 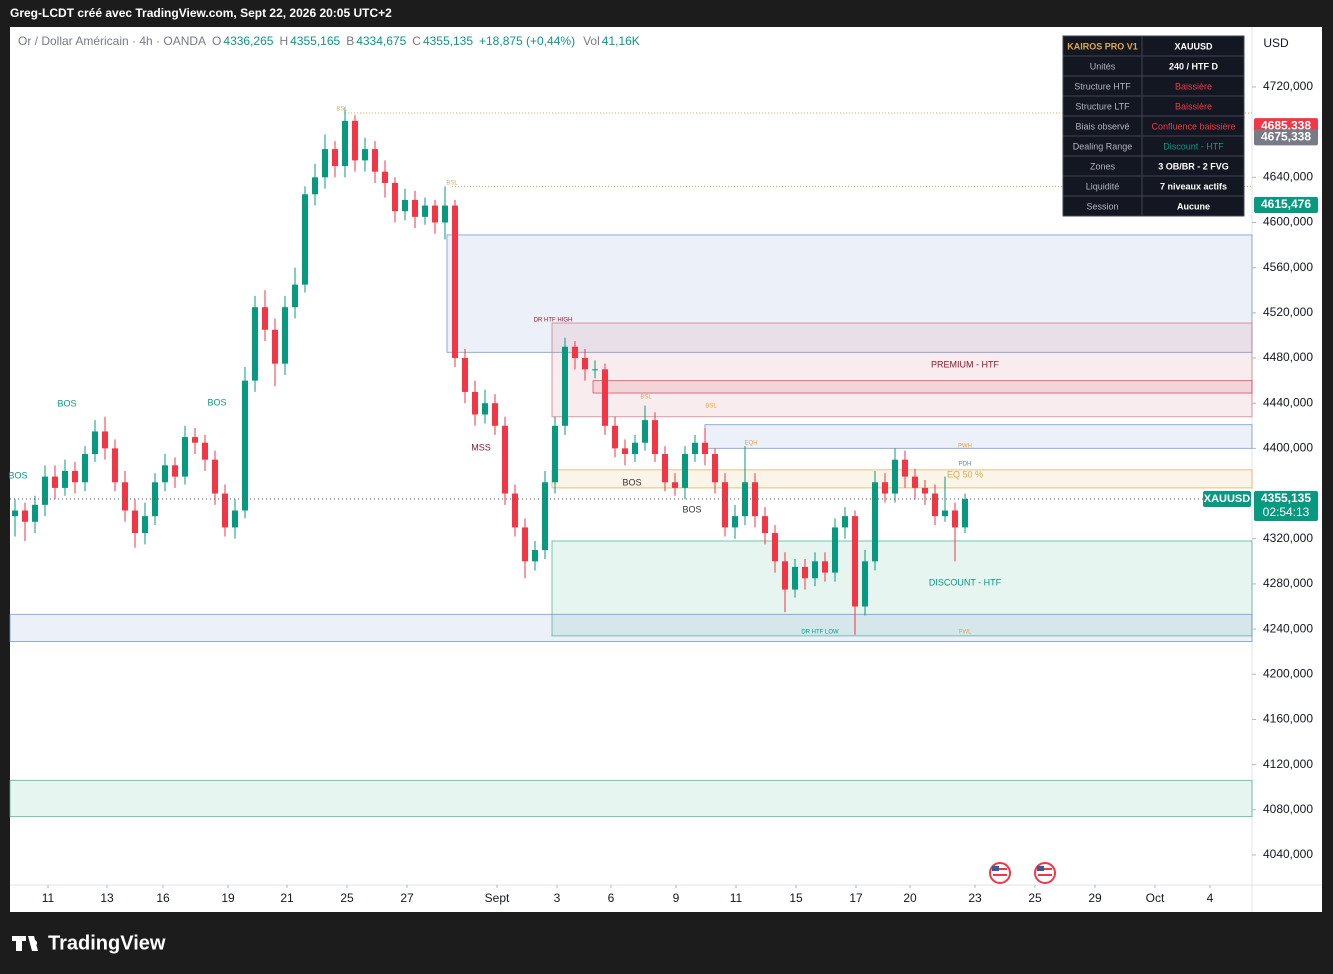 What do you see at coordinates (1102, 126) in the screenshot?
I see `table-key: Biais observé` at bounding box center [1102, 126].